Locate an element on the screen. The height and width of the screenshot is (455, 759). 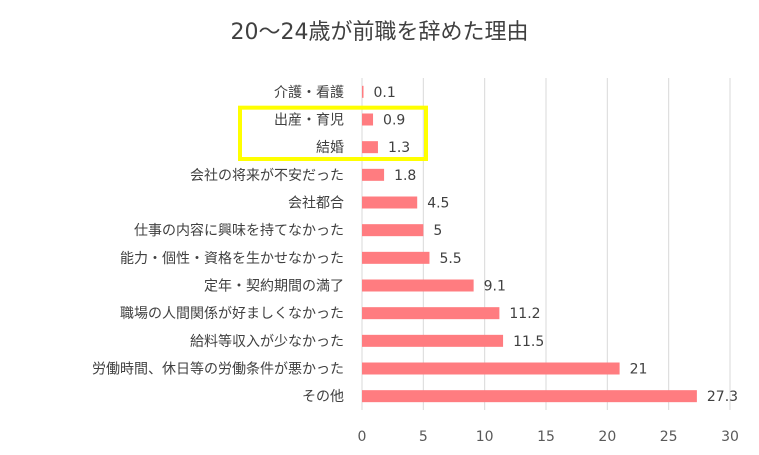
x-tick-label: 15 is located at coordinates (546, 437).